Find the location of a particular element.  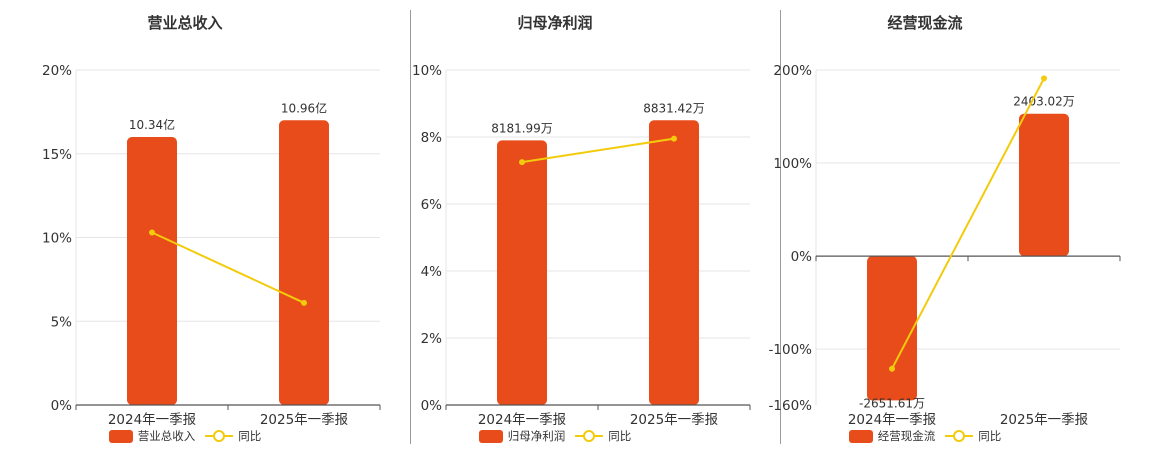

y-tick-label: -160% is located at coordinates (791, 406).